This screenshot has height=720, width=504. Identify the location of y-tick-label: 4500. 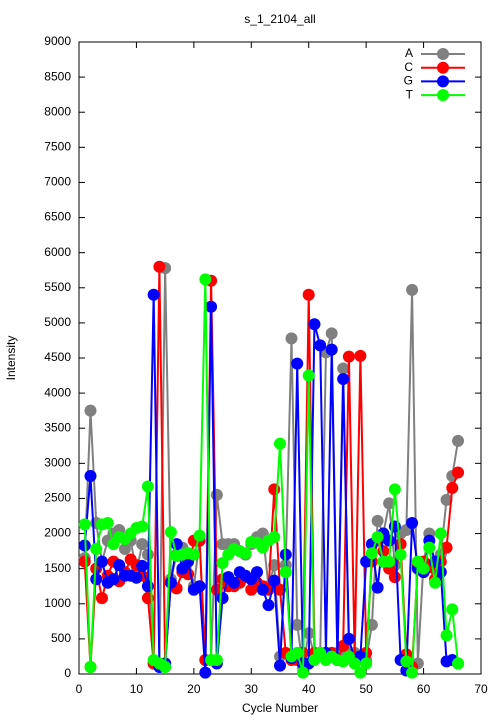
(57, 357).